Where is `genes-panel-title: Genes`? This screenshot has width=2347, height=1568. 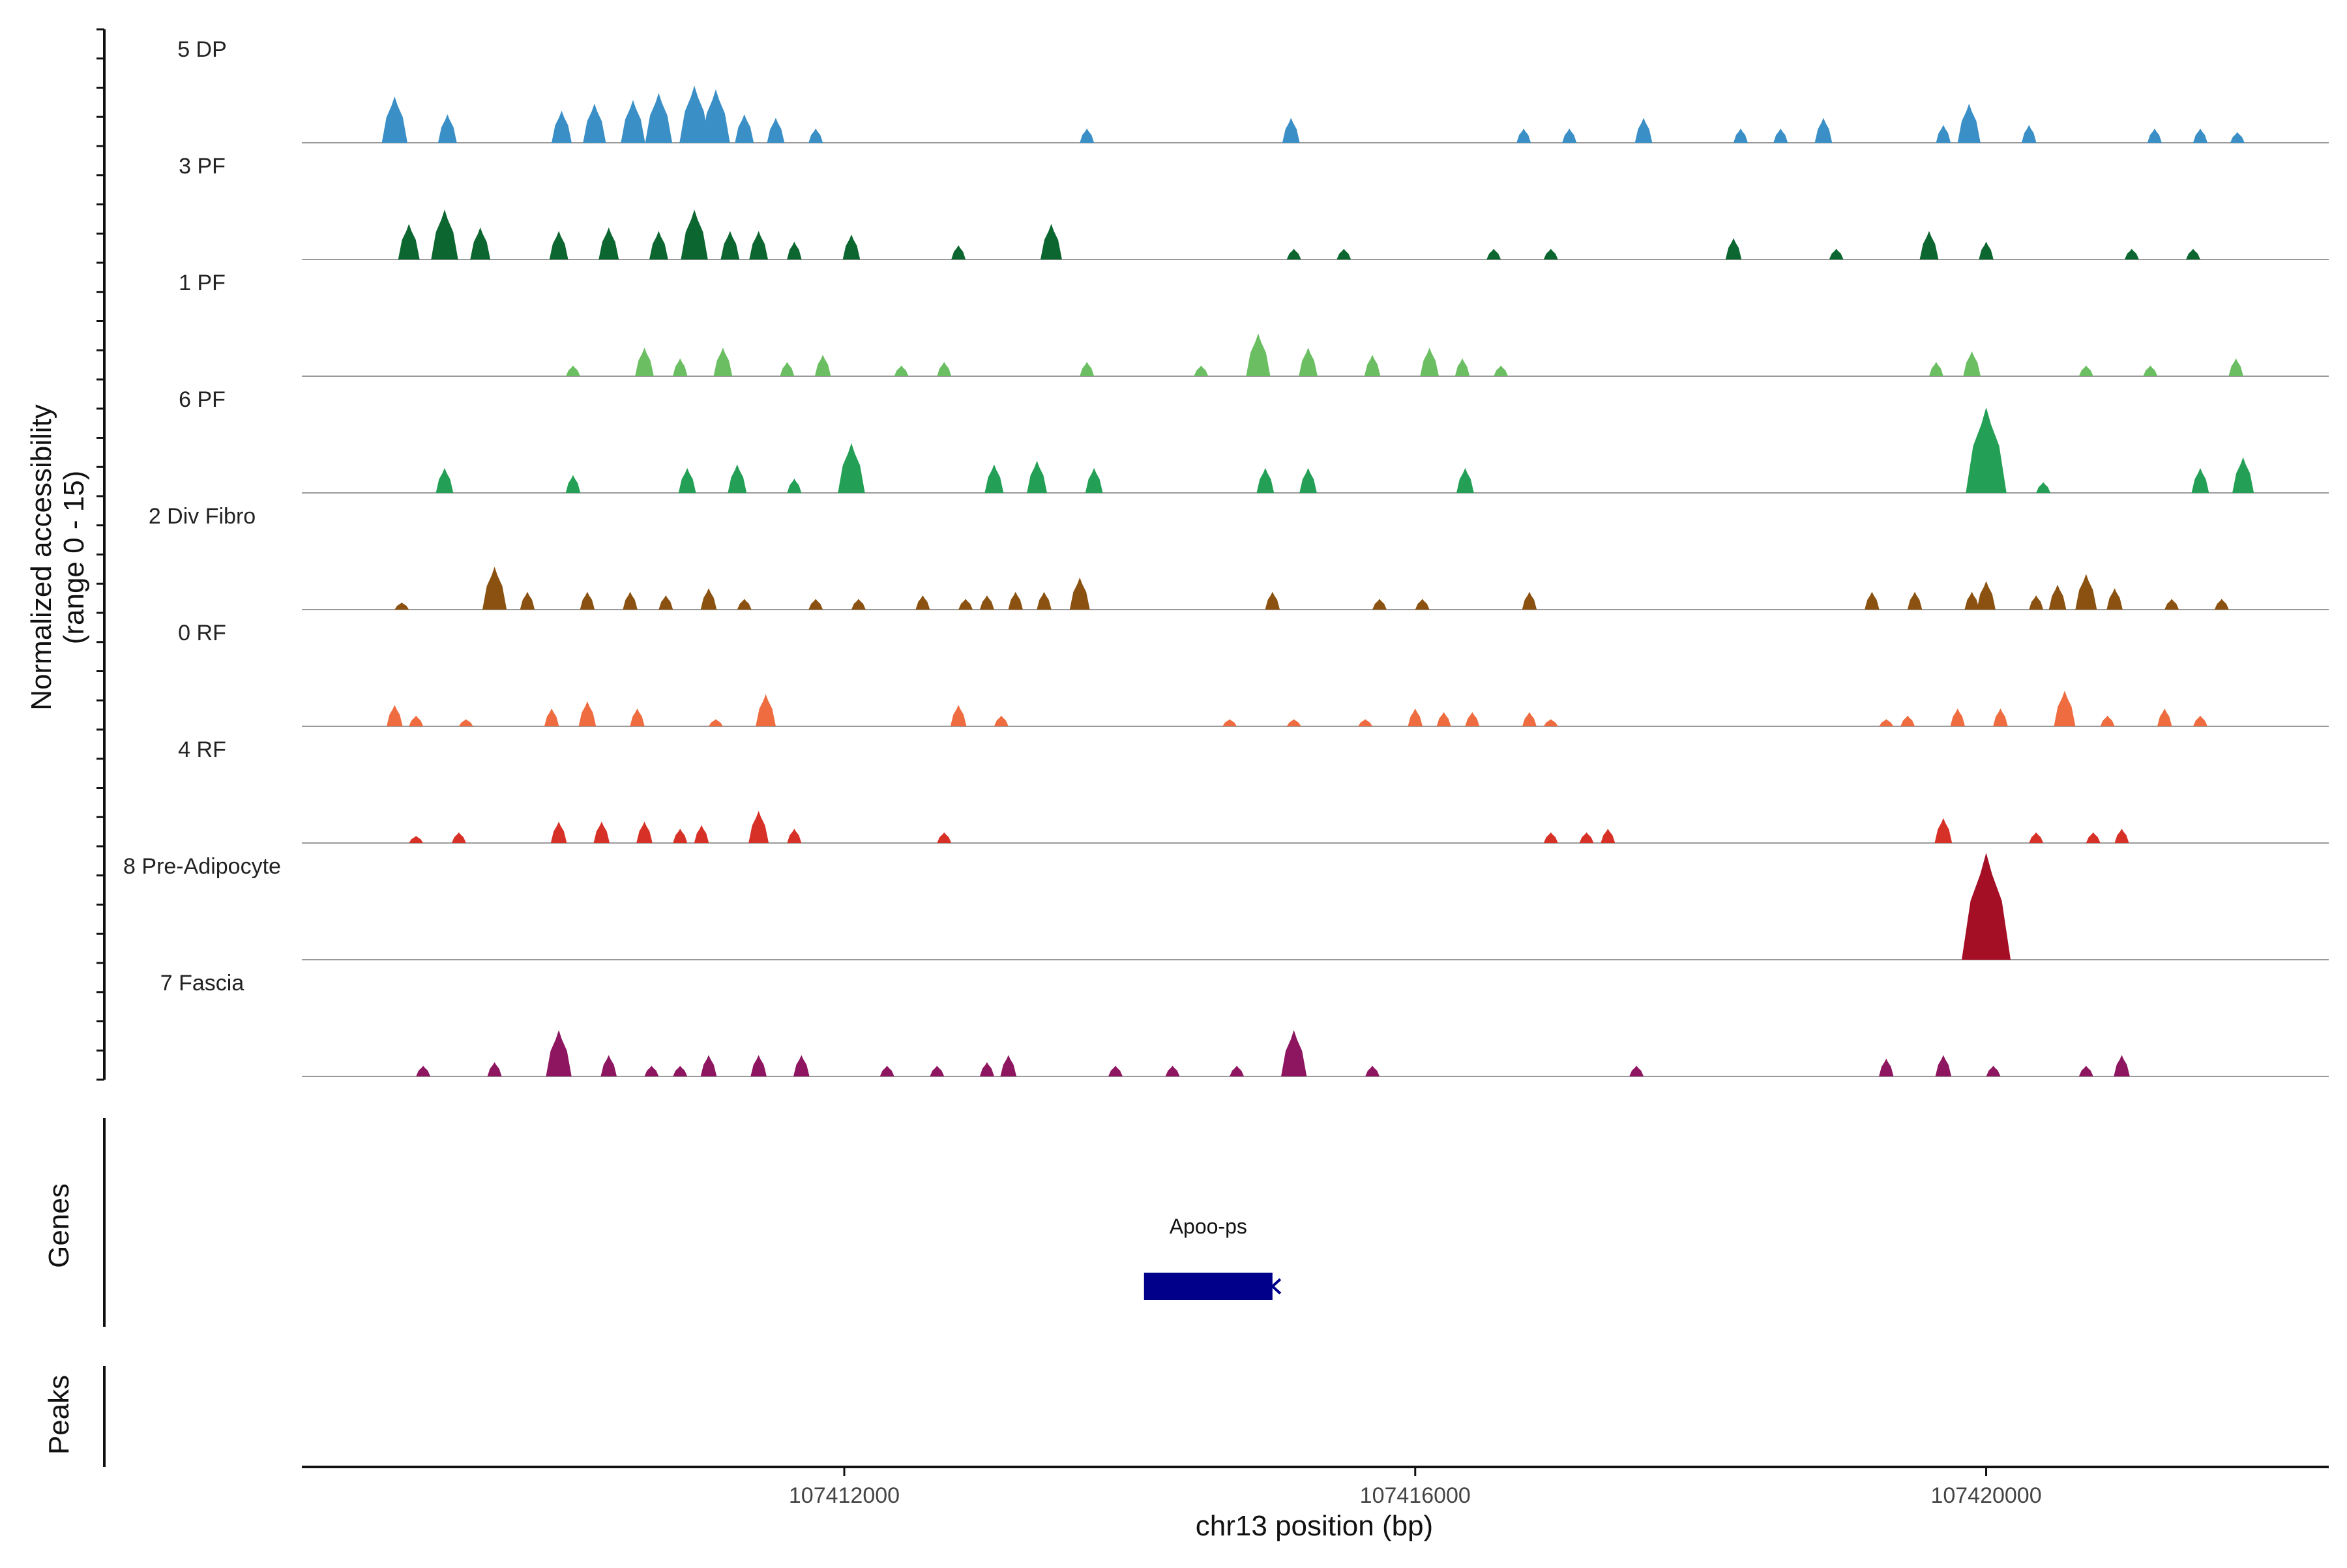
genes-panel-title: Genes is located at coordinates (59, 1225).